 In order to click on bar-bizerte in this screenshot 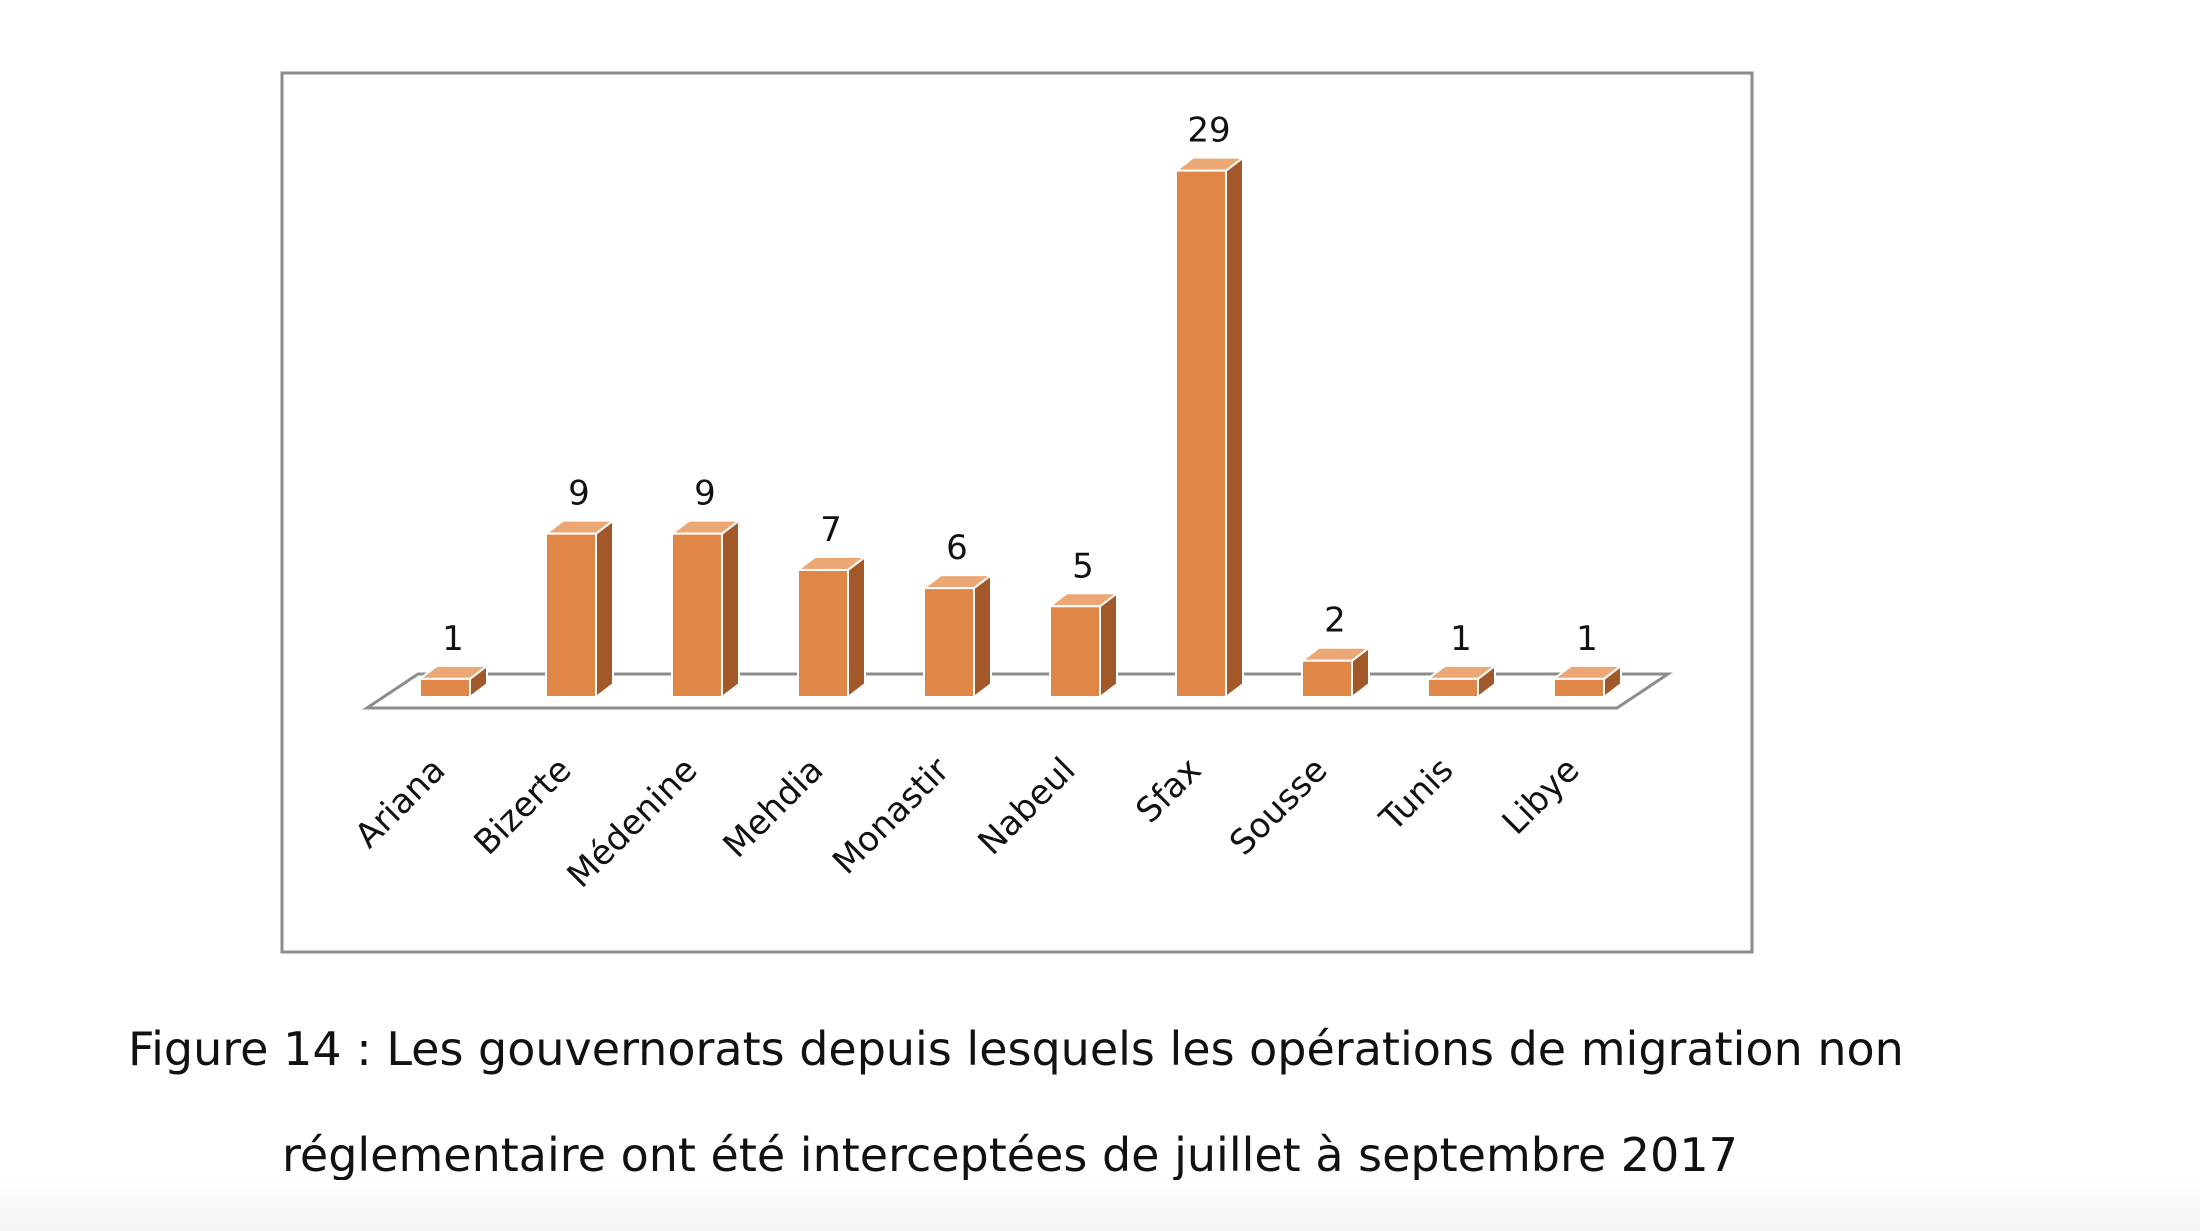, I will do `click(579, 609)`.